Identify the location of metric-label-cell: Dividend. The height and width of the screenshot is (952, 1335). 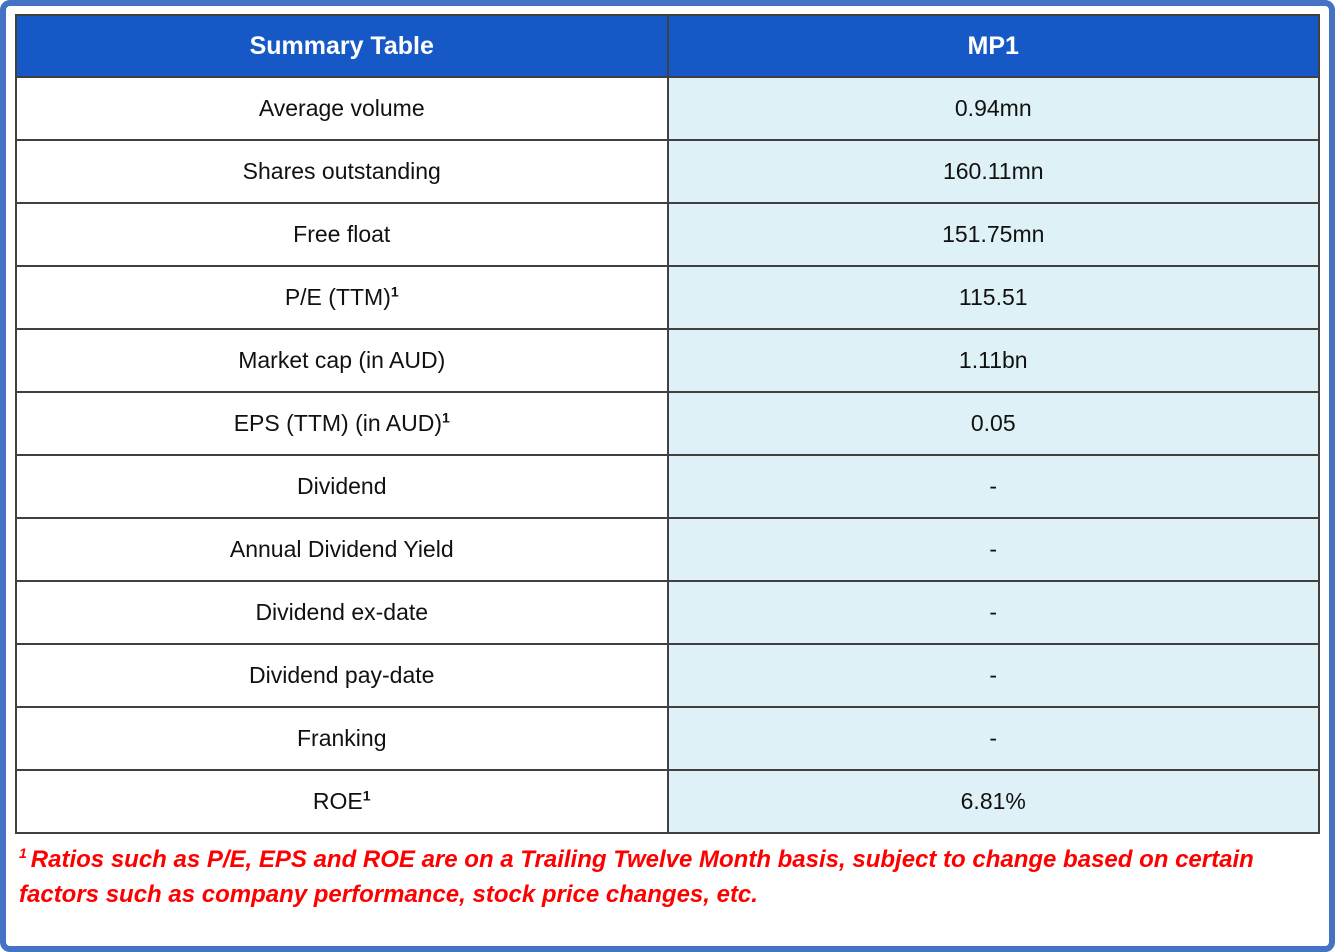
(342, 486).